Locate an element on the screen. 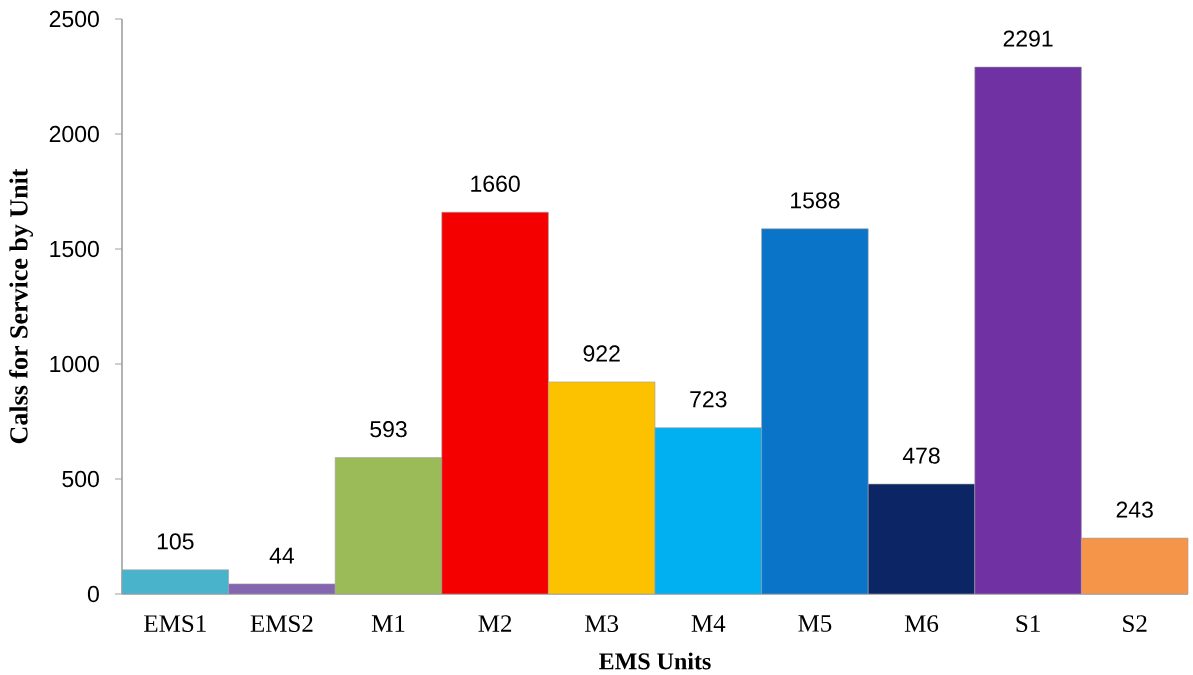 This screenshot has width=1193, height=675. x-tick-label: M3 is located at coordinates (602, 623).